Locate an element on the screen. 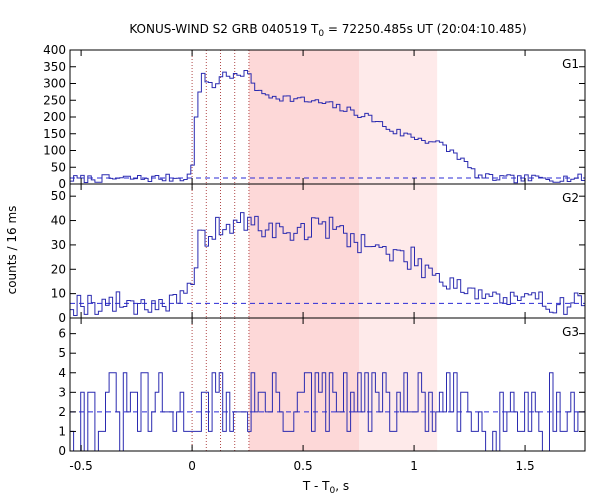 This screenshot has width=600, height=500. y-tick-label: 200 is located at coordinates (54, 117).